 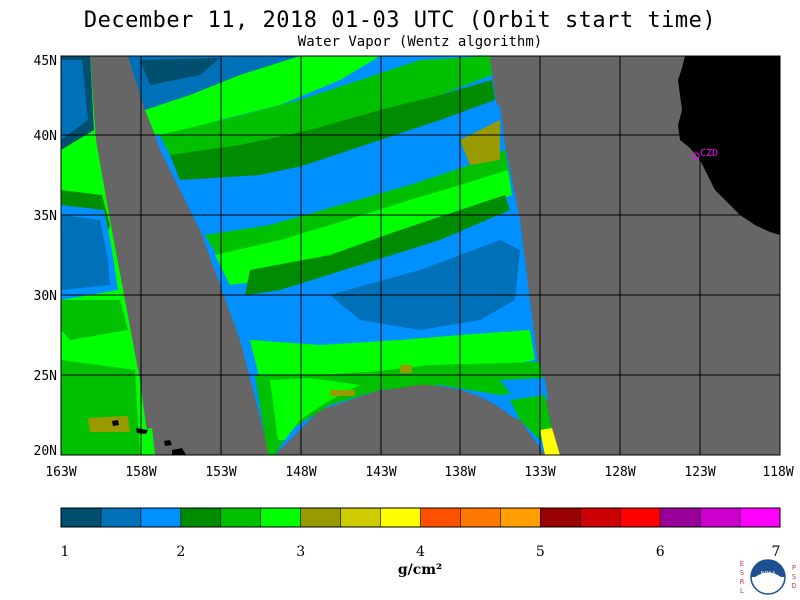 I want to click on lat-label-45n: 45N, so click(x=45, y=61).